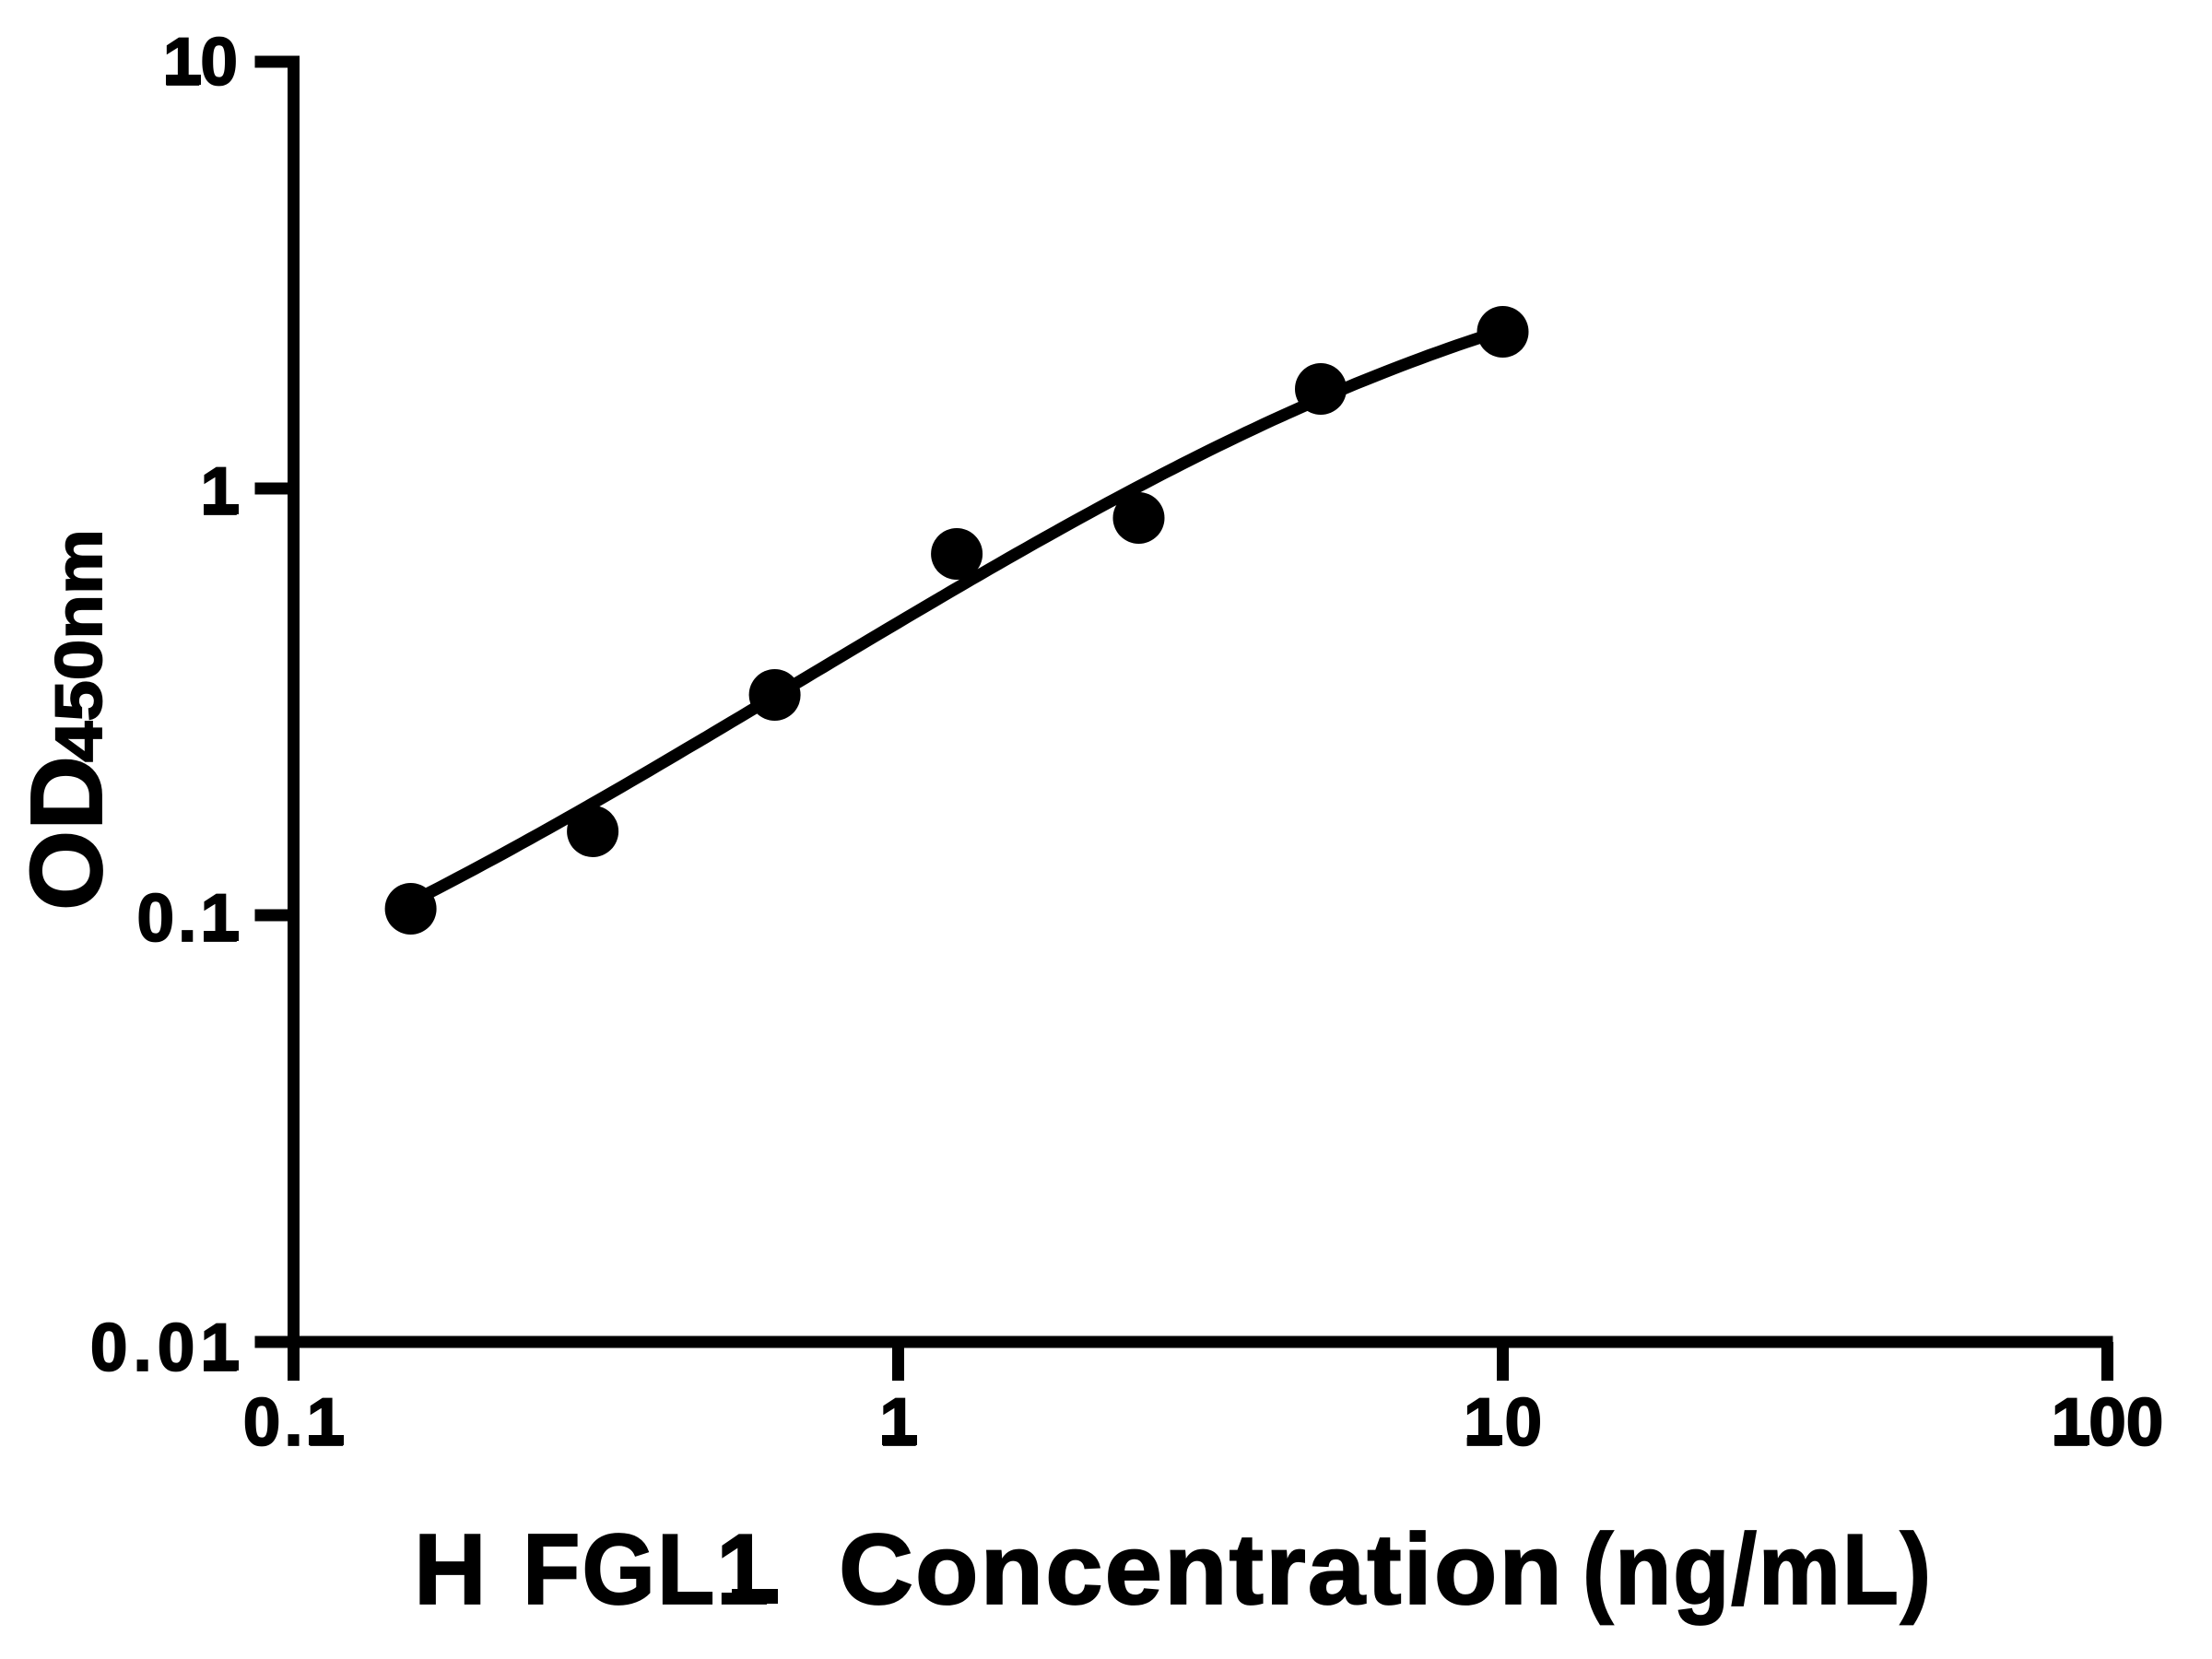  Describe the element at coordinates (451, 1569) in the screenshot. I see `svg-text: H` at that location.